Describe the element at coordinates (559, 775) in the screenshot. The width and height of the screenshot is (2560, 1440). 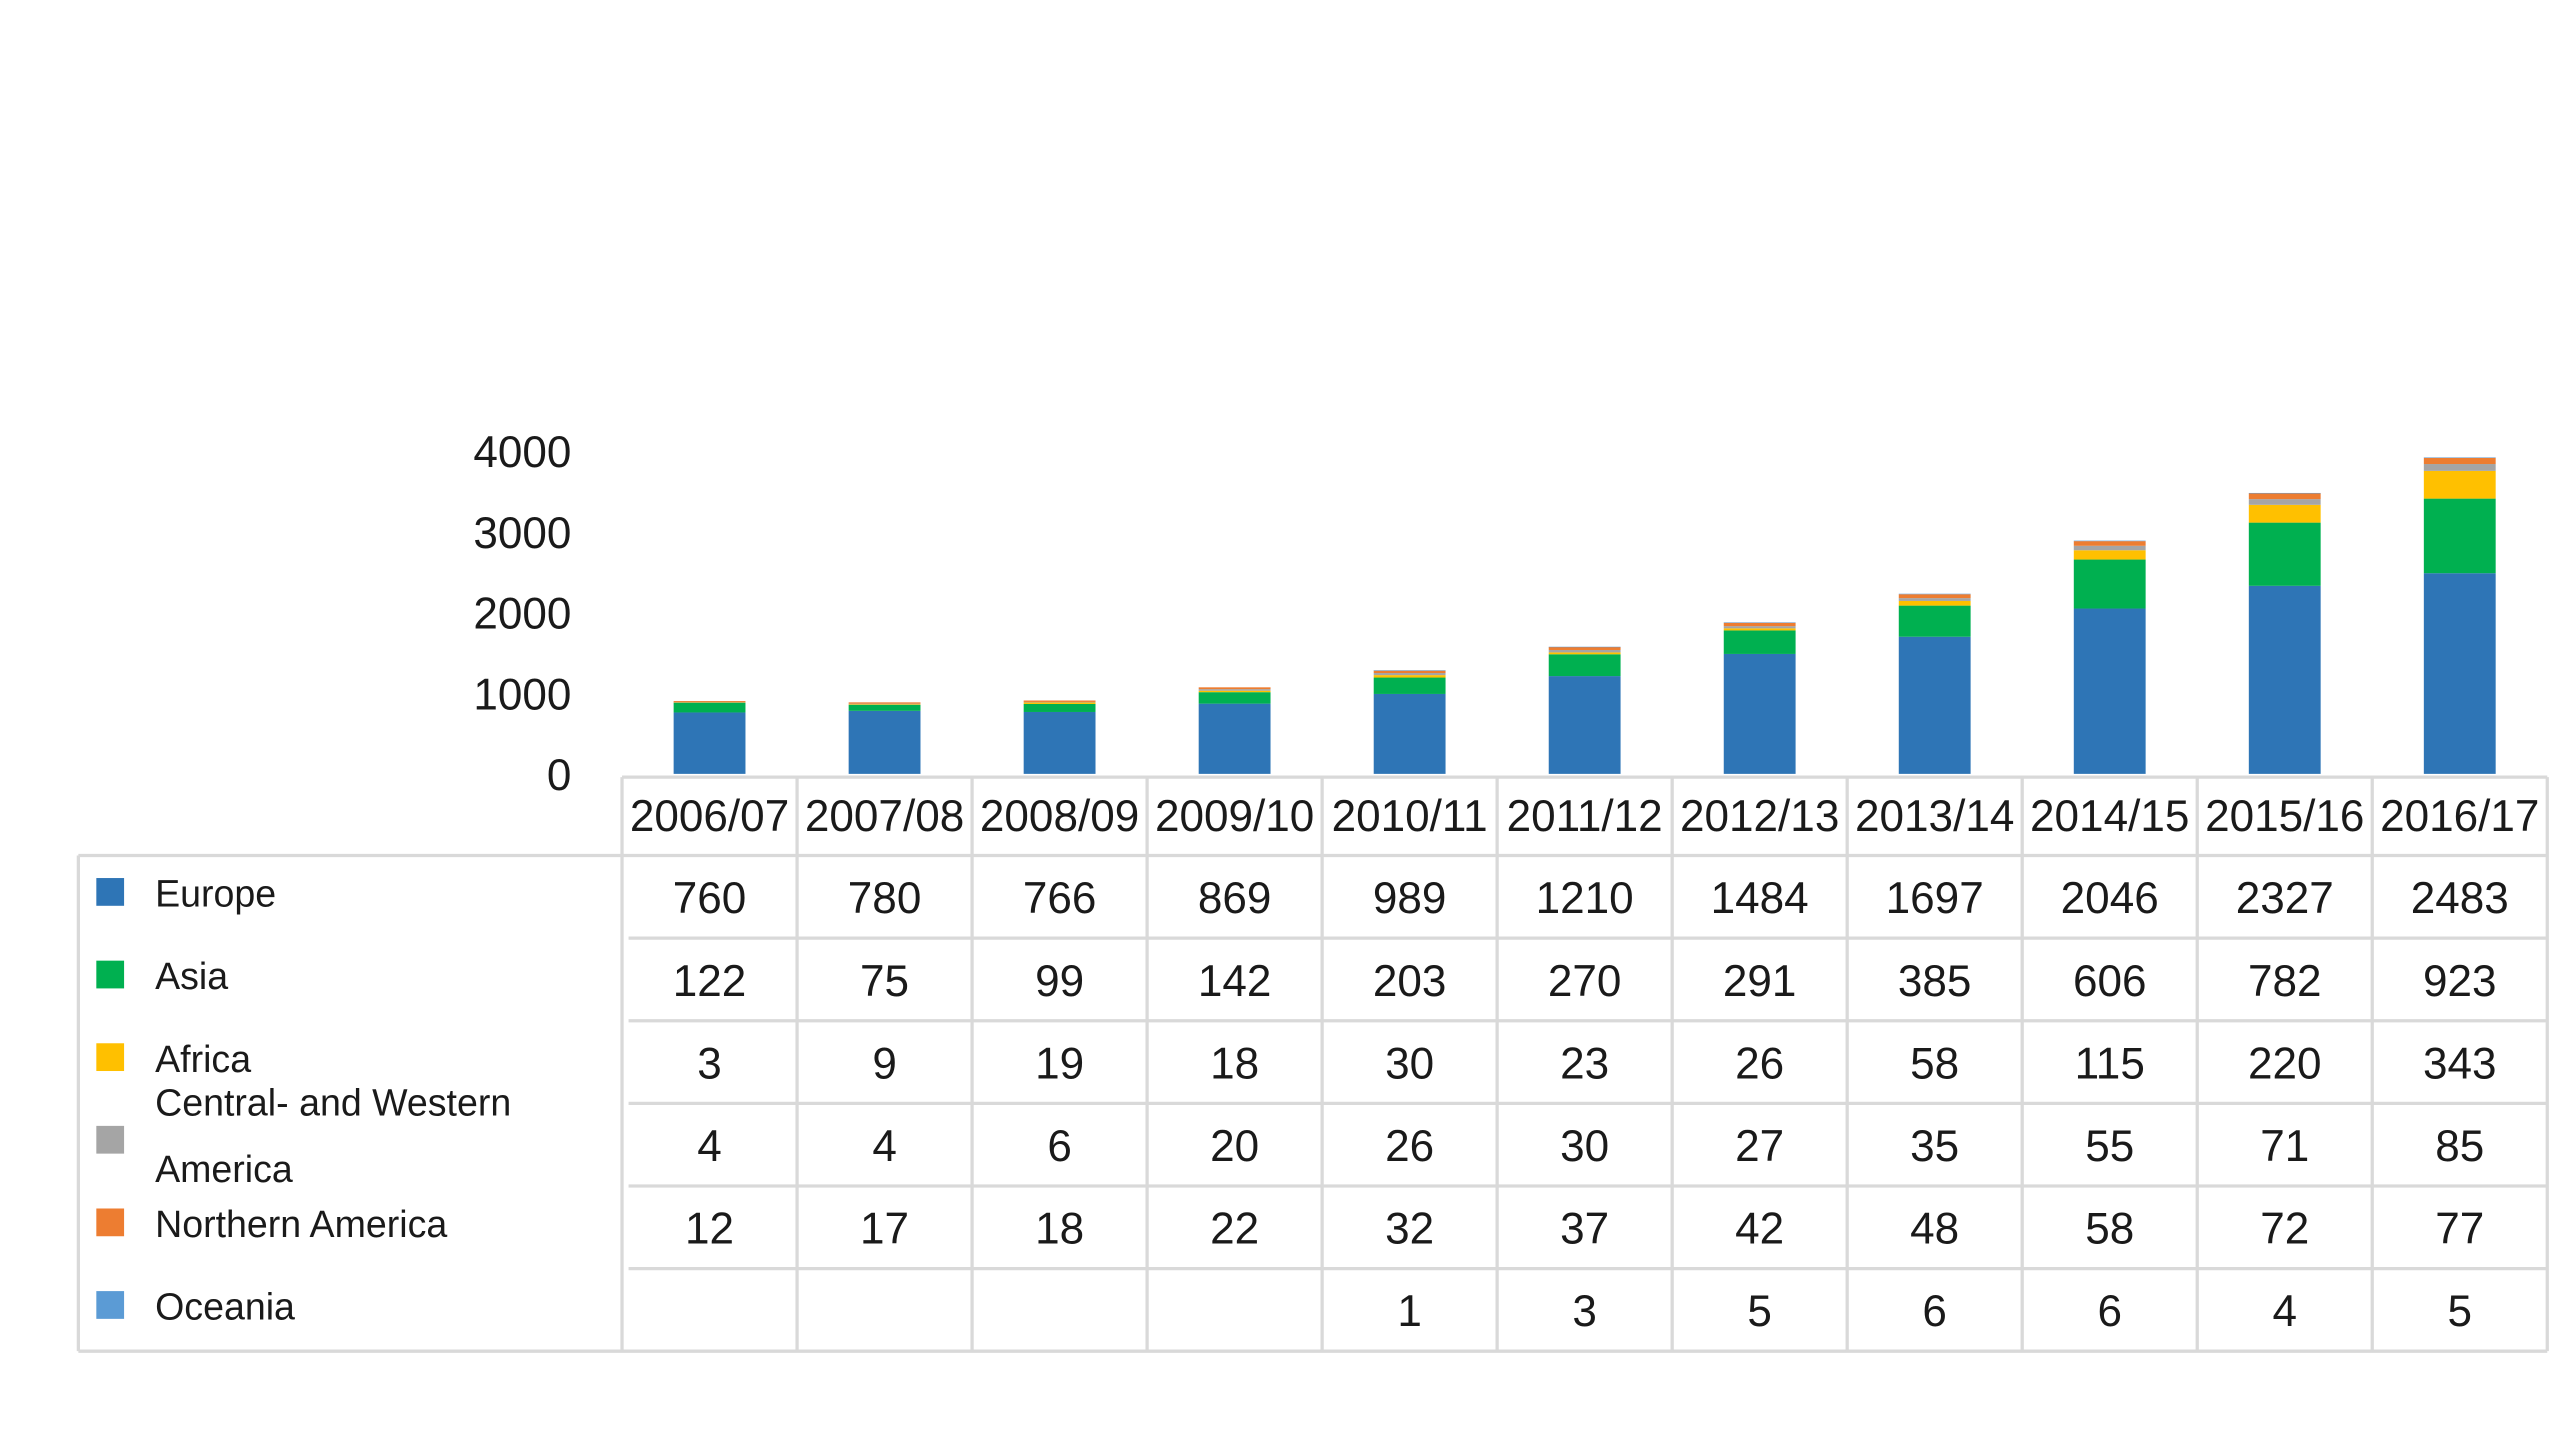
I see `y-tick-label: 0` at that location.